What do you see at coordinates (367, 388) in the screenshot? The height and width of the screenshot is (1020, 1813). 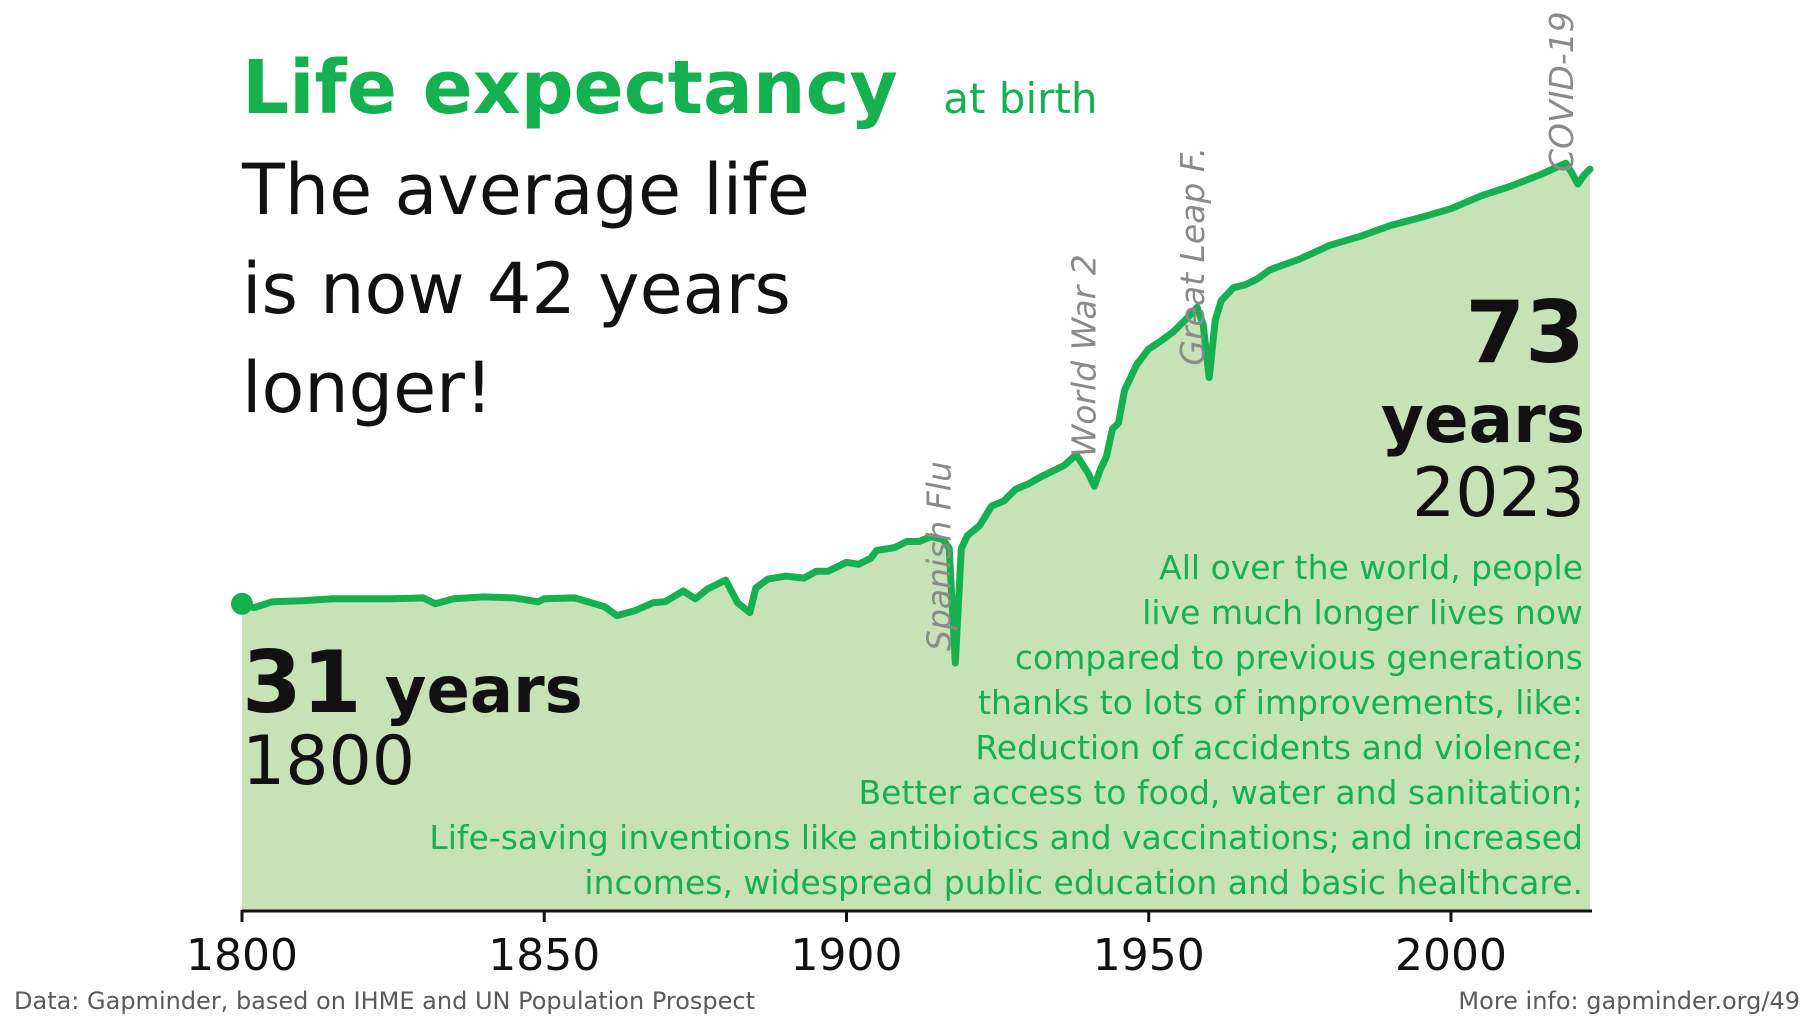 I see `headline-line-3: longer!` at bounding box center [367, 388].